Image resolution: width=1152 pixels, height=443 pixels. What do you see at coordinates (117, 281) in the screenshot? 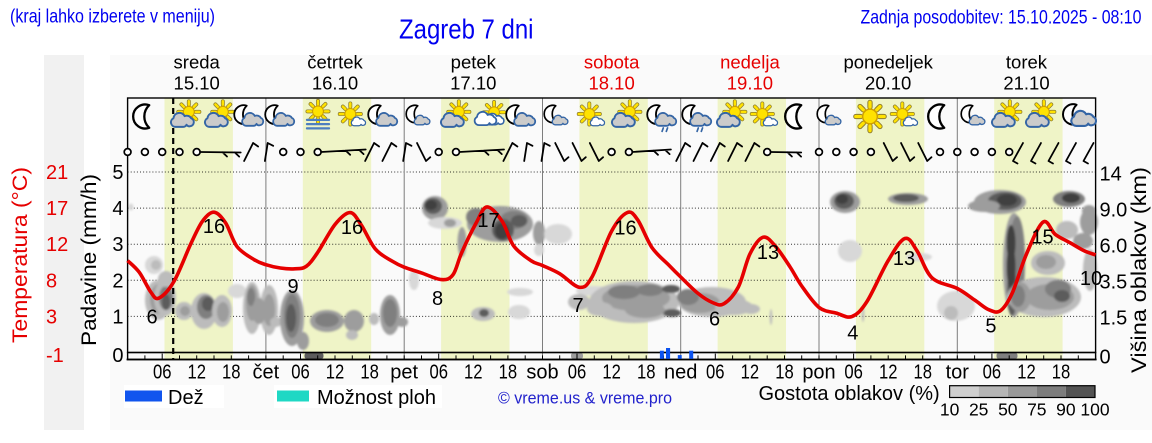
I see `svg-text: 2` at bounding box center [117, 281].